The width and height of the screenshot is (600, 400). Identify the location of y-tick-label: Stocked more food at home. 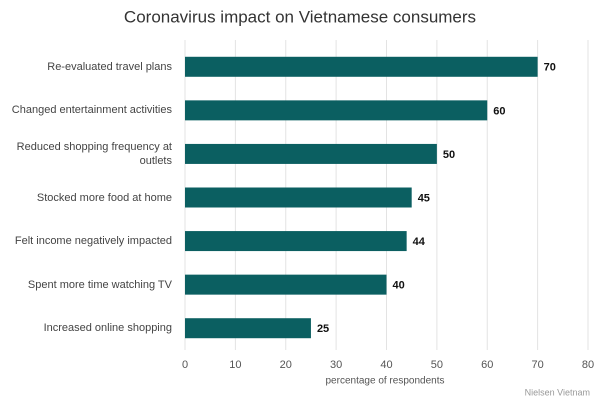
(104, 197).